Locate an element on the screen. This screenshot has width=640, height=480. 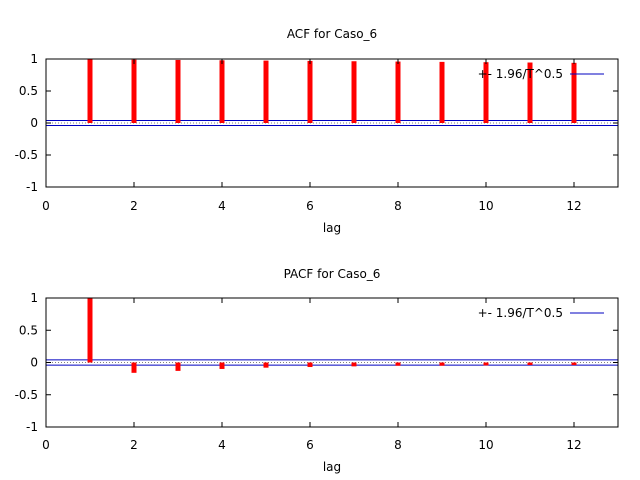
acf-legend-label: +- 1.96/T^0.5 is located at coordinates (520, 74).